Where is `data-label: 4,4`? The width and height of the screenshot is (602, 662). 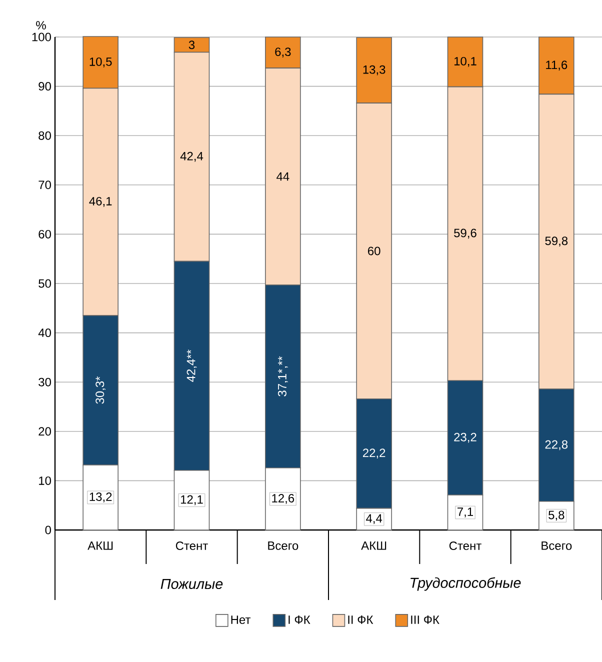
data-label: 4,4 is located at coordinates (374, 519).